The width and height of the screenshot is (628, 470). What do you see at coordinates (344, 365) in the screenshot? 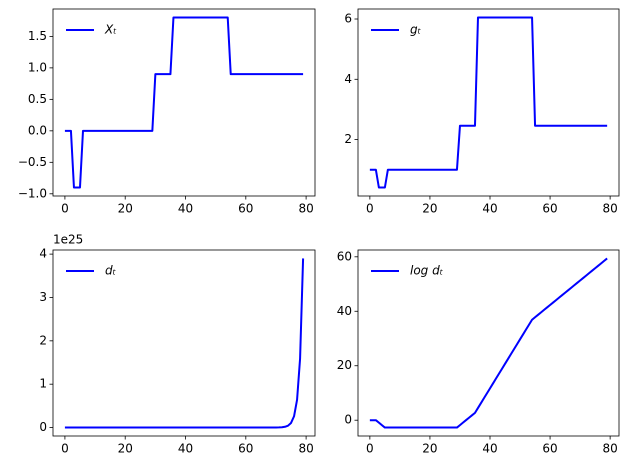
I see `y-tick-label: 20` at bounding box center [344, 365].